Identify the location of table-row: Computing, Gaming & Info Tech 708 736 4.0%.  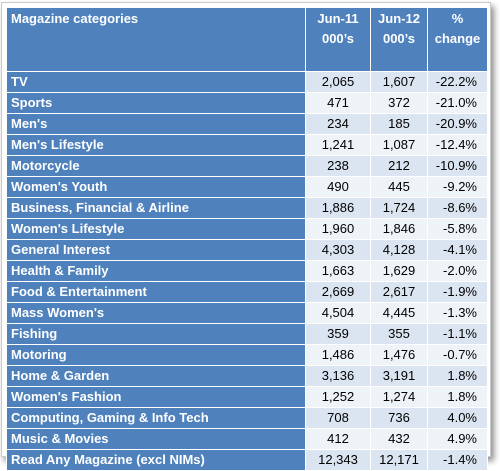
(247, 418).